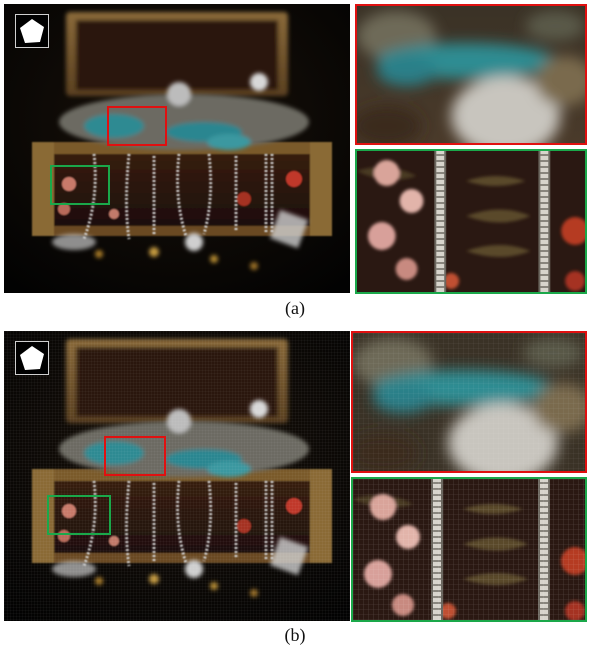 The height and width of the screenshot is (651, 590). I want to click on panel-caption: (b), so click(295, 635).